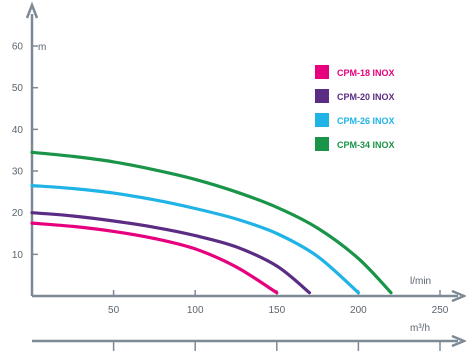 This screenshot has width=466, height=351. What do you see at coordinates (18, 255) in the screenshot?
I see `y-tick-label: 10` at bounding box center [18, 255].